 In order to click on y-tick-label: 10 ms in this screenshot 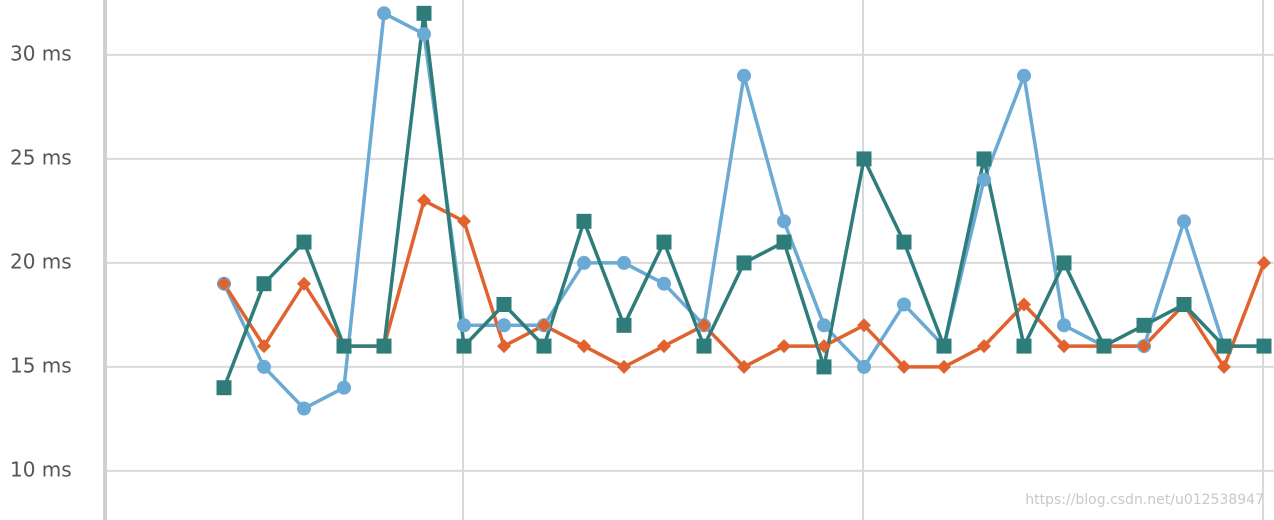, I will do `click(41, 469)`.